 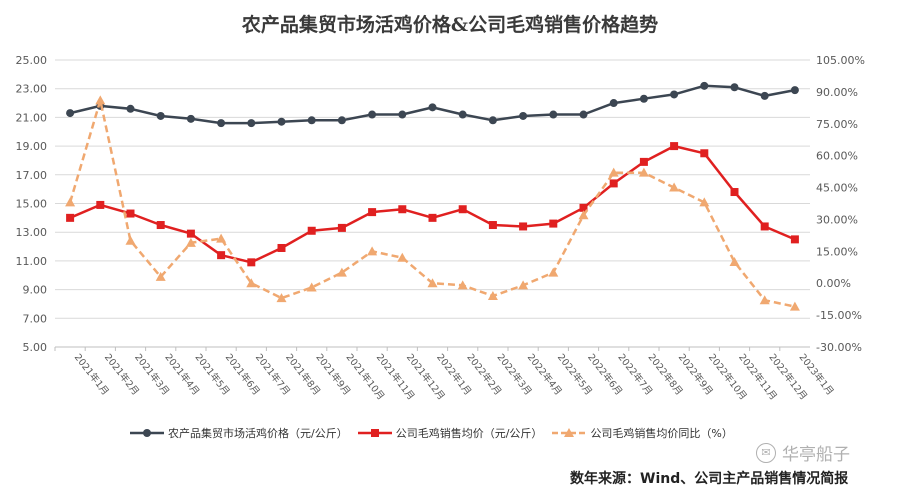 I want to click on right-tick-label: -15.00%, so click(x=839, y=315).